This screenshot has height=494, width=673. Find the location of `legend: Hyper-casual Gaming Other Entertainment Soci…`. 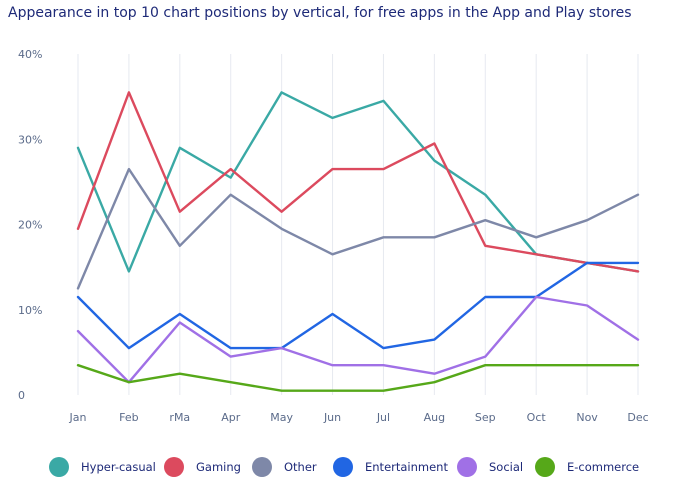

legend: Hyper-casual Gaming Other Entertainment Soci… is located at coordinates (344, 467).